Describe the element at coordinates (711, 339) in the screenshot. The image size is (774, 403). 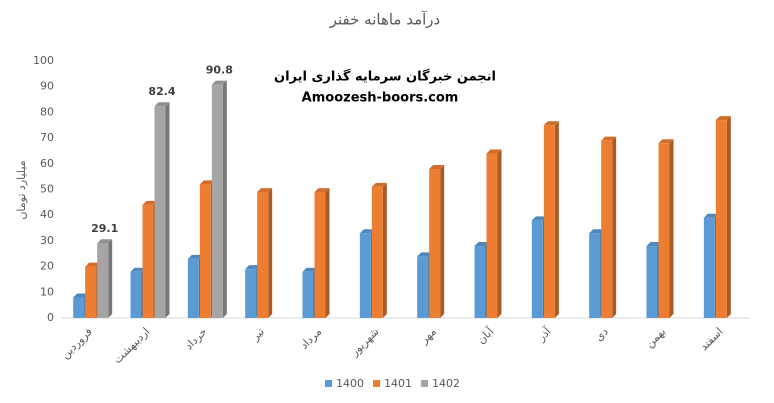
I see `x-tick-label: اسفند` at that location.